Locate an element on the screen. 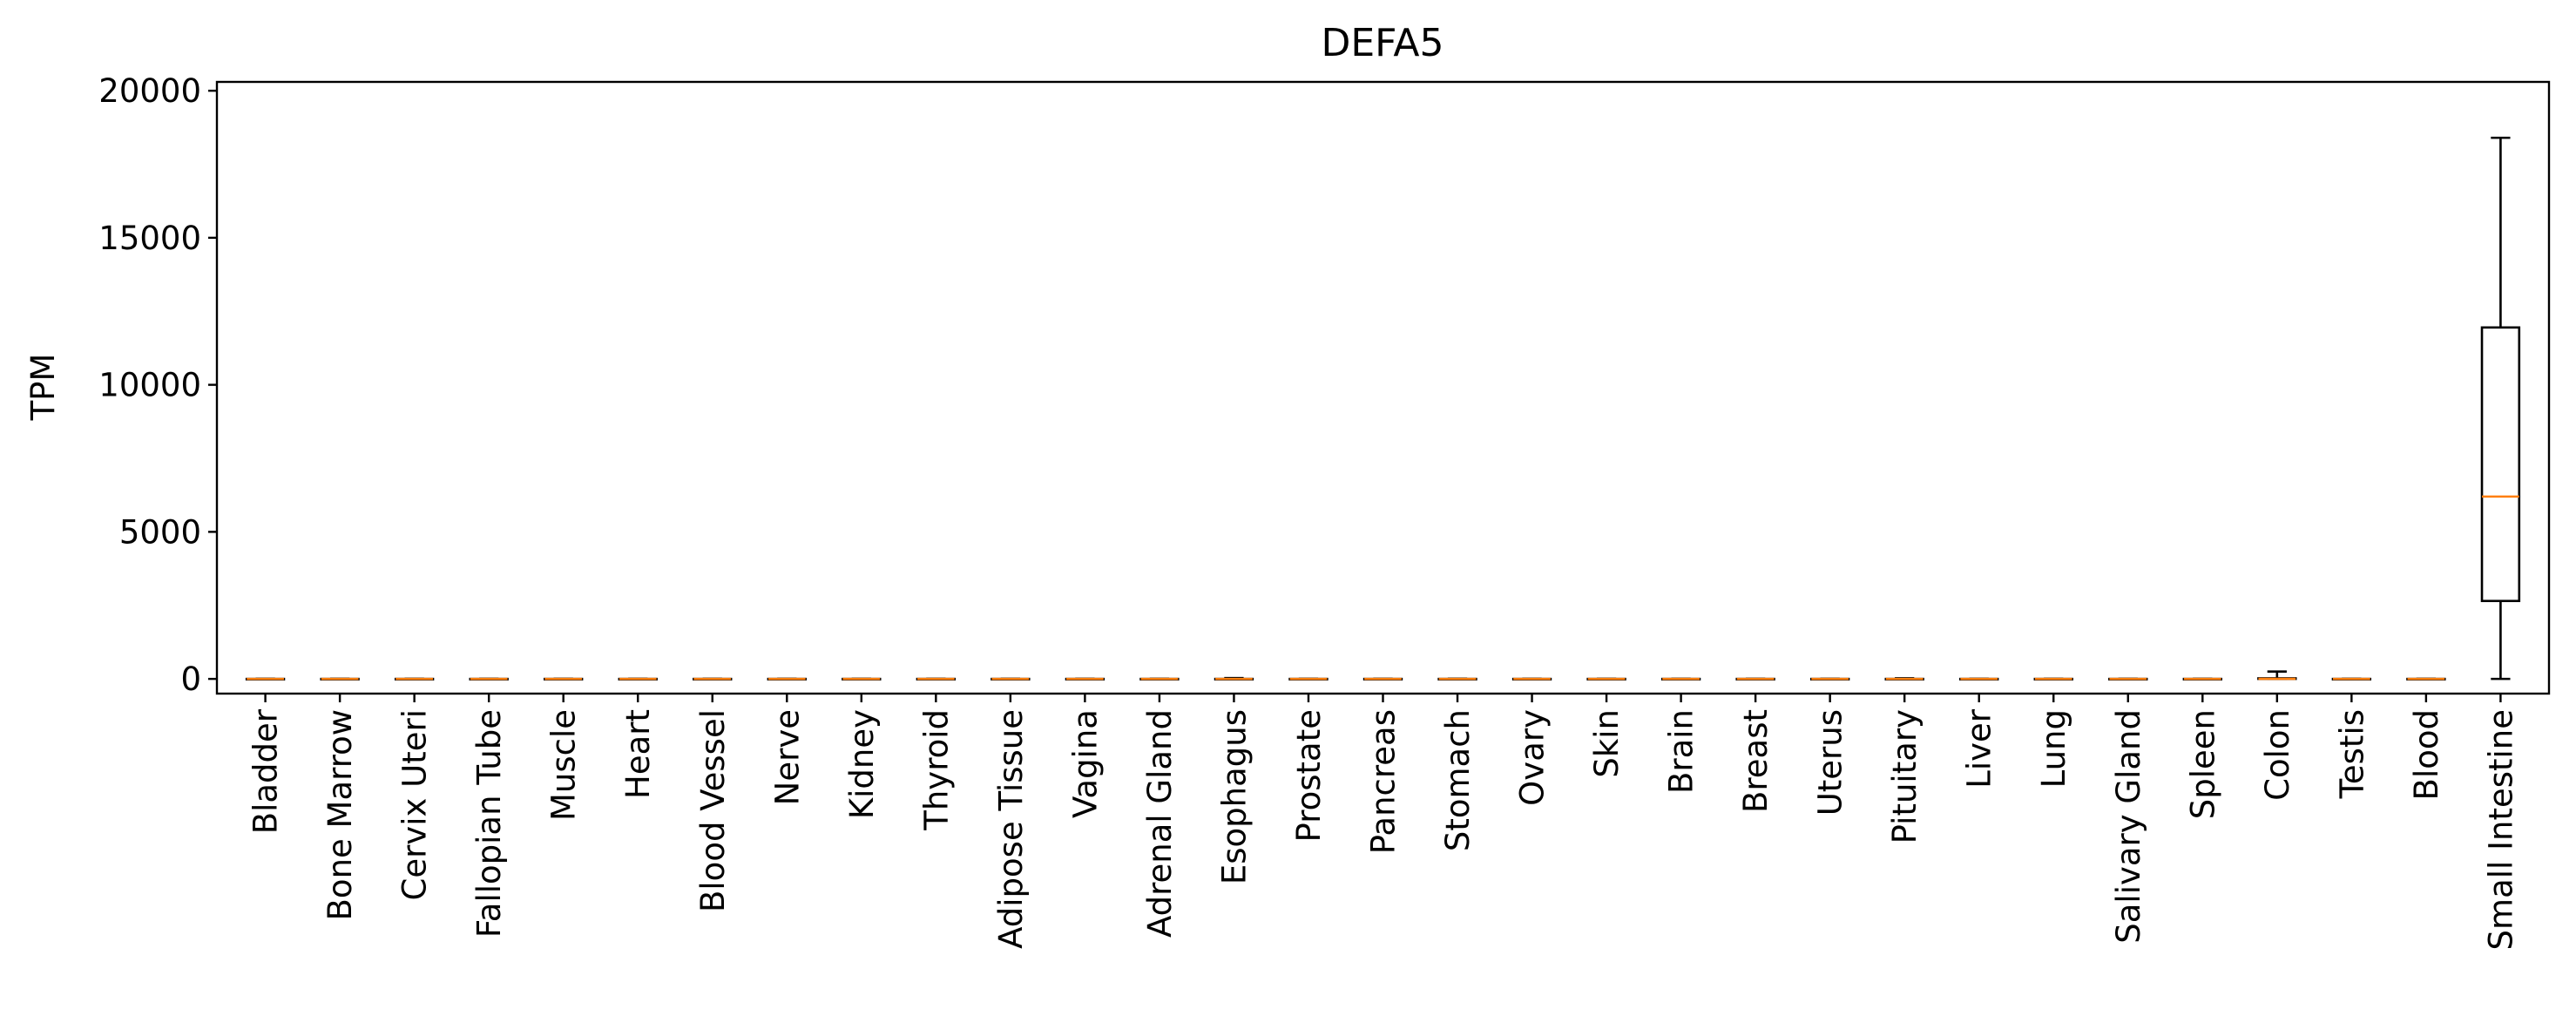 This screenshot has height=1016, width=2576. y-tick-label: 10000 is located at coordinates (149, 385).